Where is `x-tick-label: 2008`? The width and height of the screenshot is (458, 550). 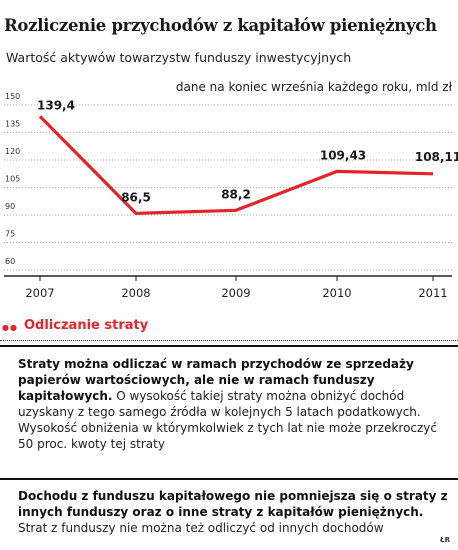 x-tick-label: 2008 is located at coordinates (135, 293).